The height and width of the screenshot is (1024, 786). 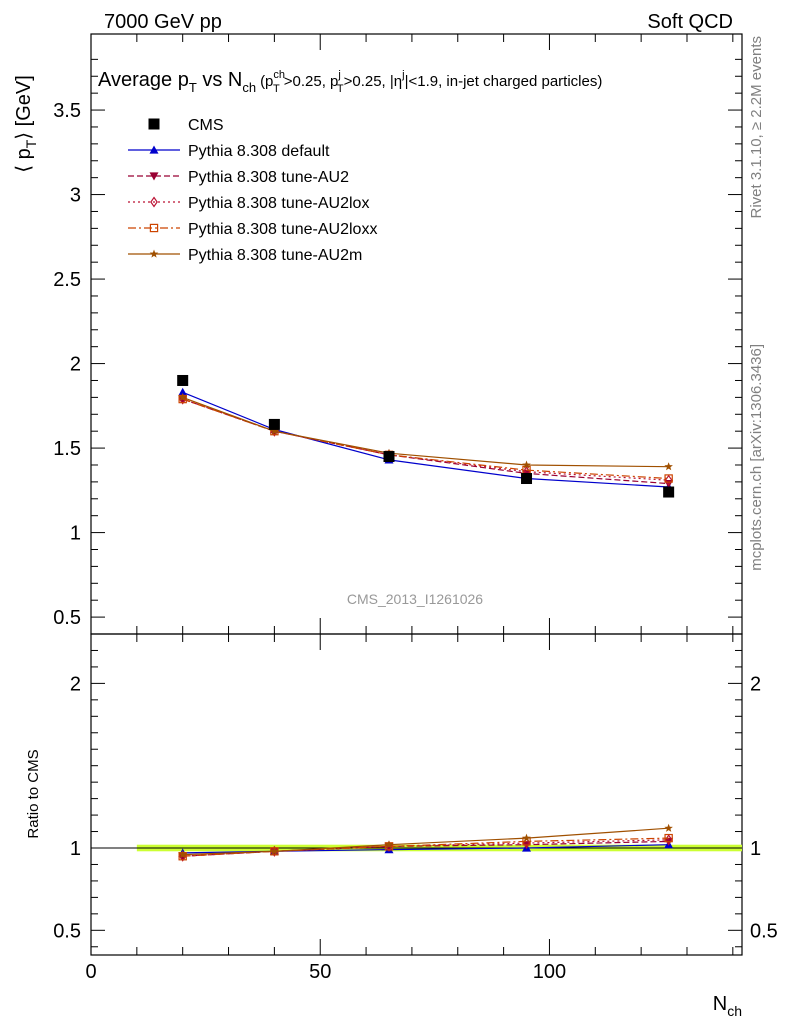 I want to click on legend-item-au2m: Pythia 8.308 tune-AU2m, so click(x=245, y=255).